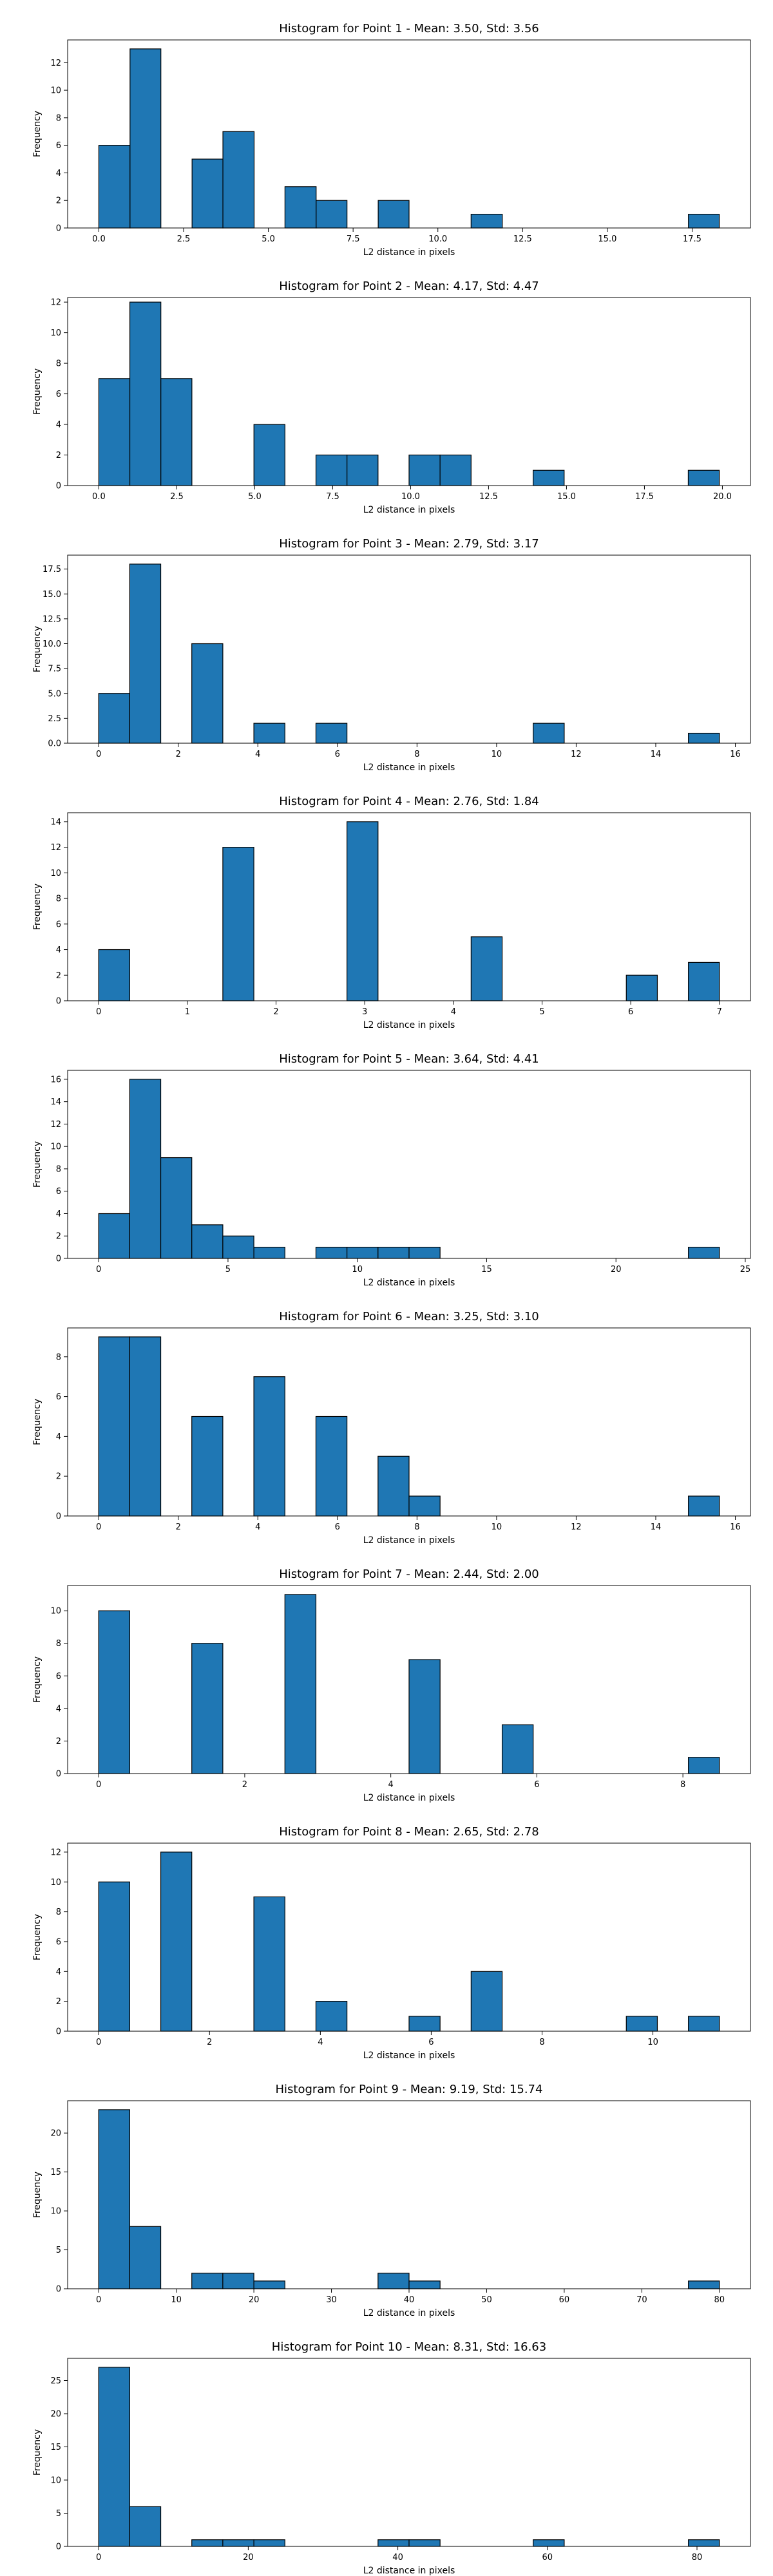 Image resolution: width=773 pixels, height=2576 pixels. What do you see at coordinates (720, 2300) in the screenshot?
I see `x-tick-label: 80` at bounding box center [720, 2300].